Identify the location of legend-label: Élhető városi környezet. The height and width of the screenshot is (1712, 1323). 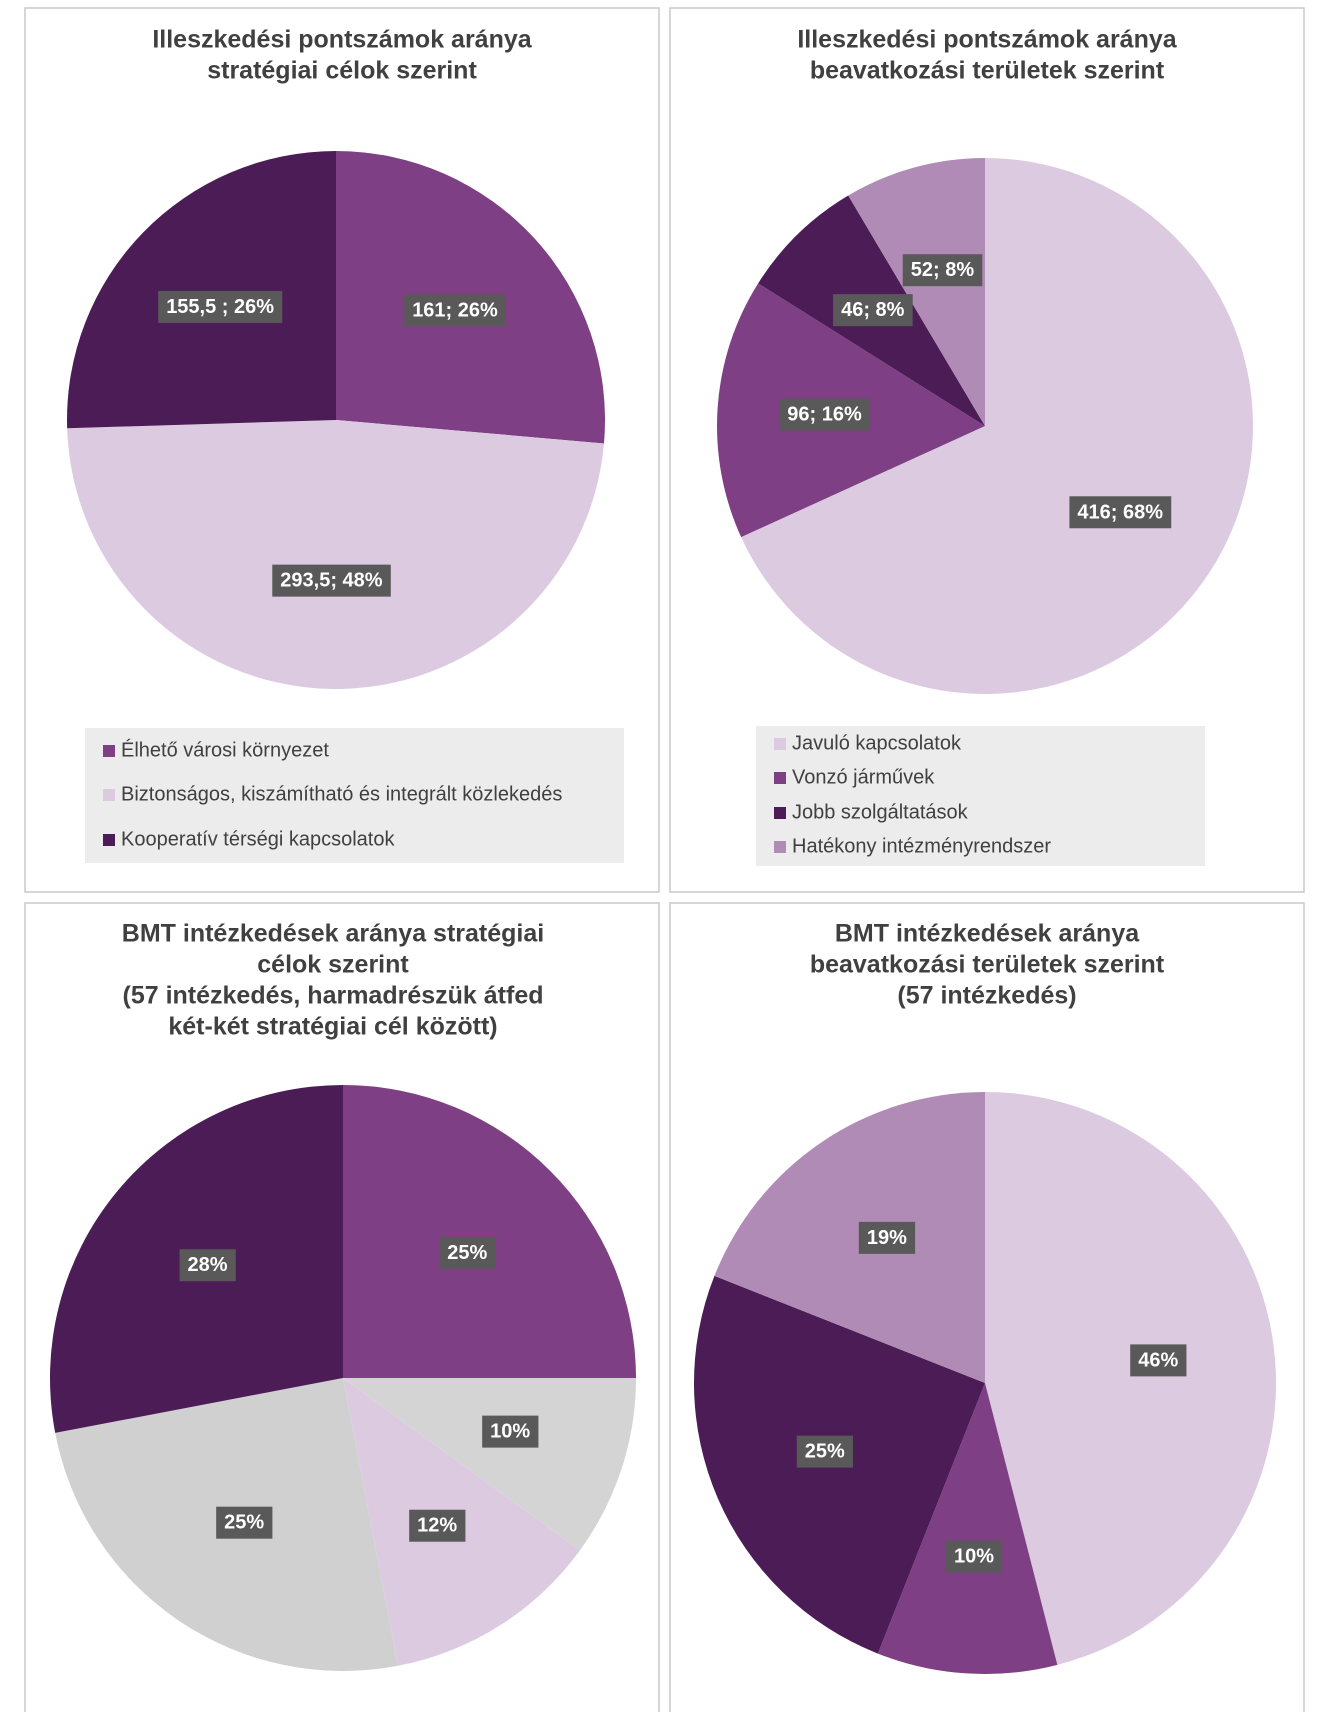
(225, 749).